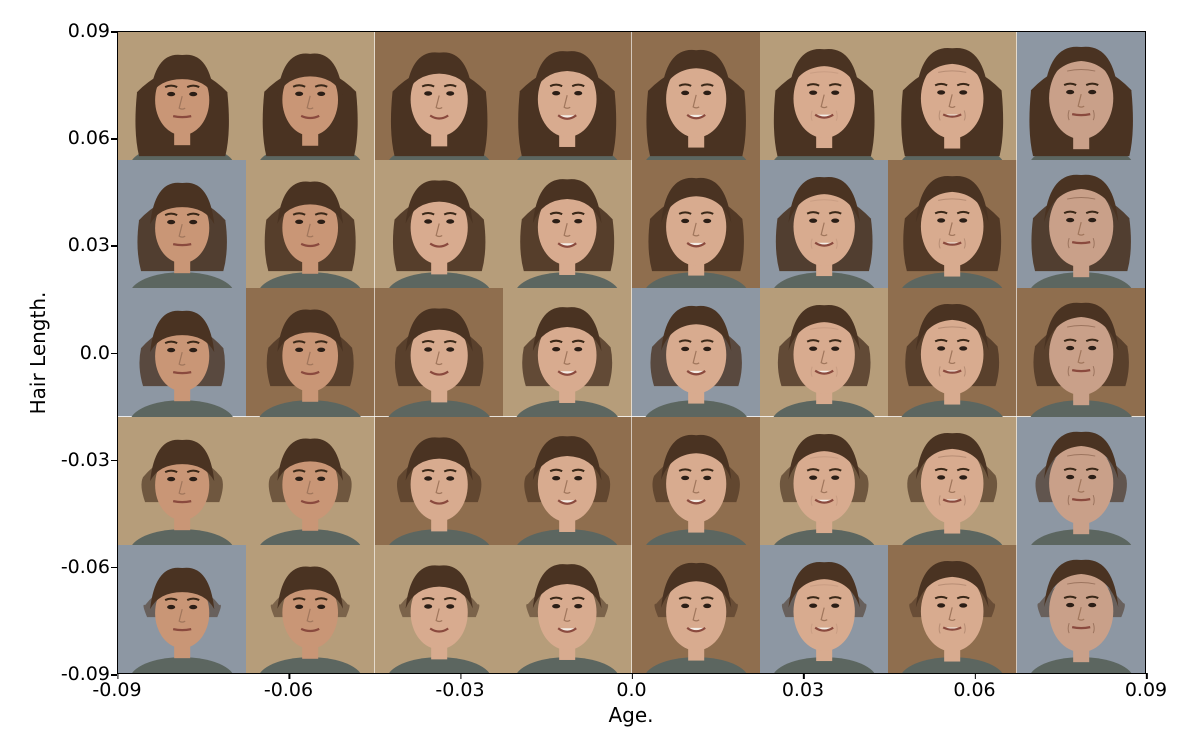 This screenshot has width=1200, height=750. What do you see at coordinates (58, 31) in the screenshot?
I see `y-tick-label: 0.09` at bounding box center [58, 31].